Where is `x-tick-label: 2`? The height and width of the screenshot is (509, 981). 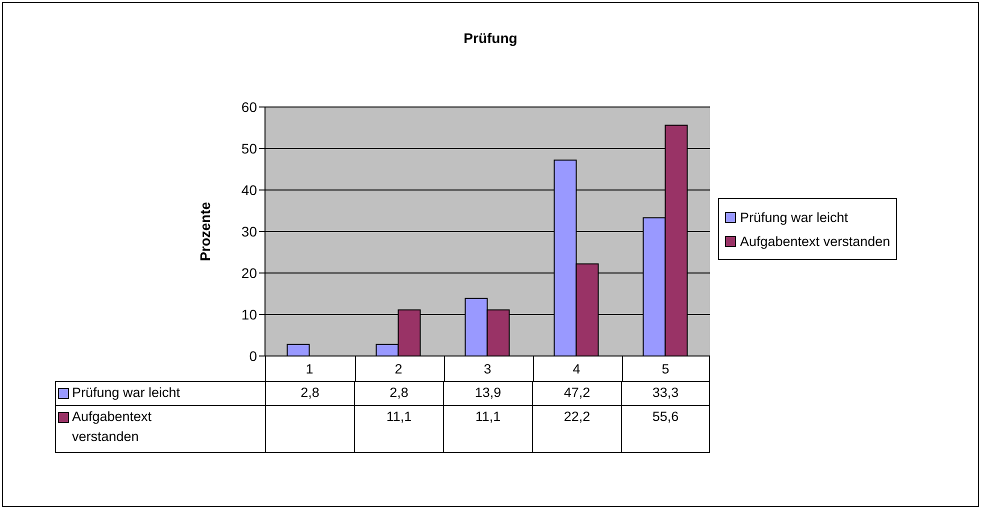 x-tick-label: 2 is located at coordinates (398, 369).